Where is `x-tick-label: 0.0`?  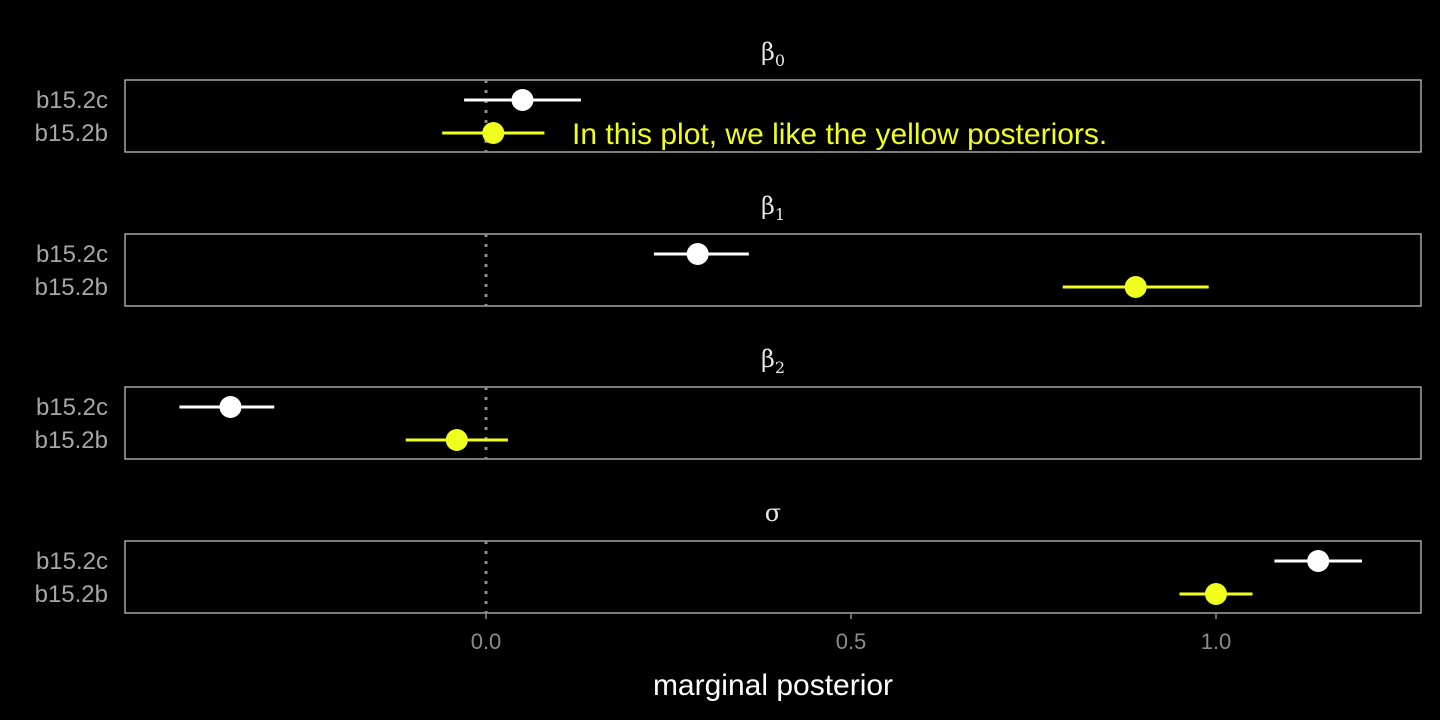 x-tick-label: 0.0 is located at coordinates (486, 641).